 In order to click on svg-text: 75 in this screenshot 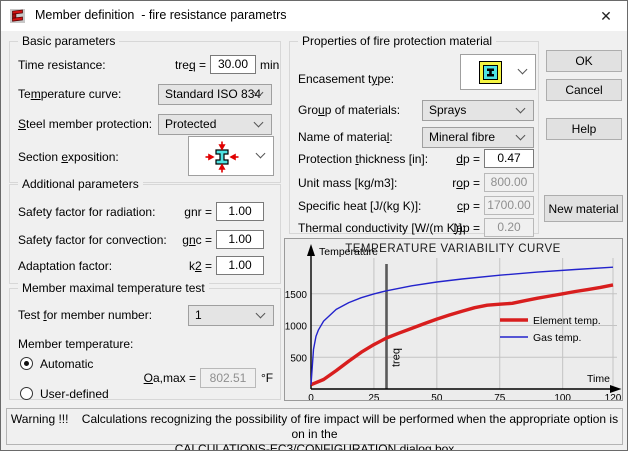, I will do `click(500, 396)`.